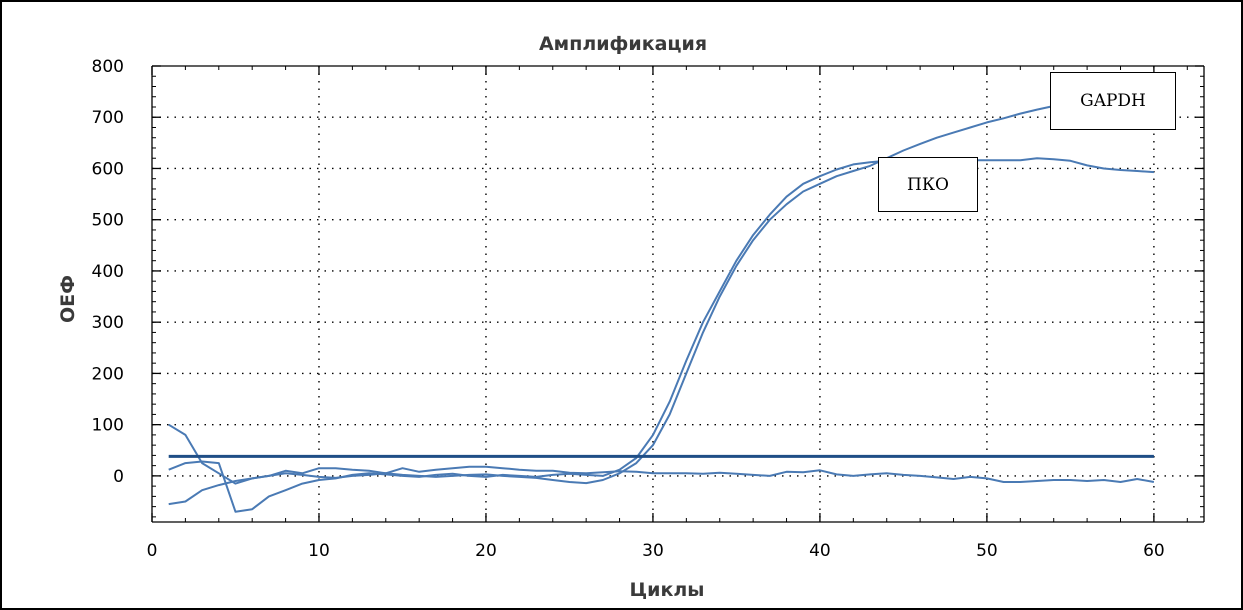 The width and height of the screenshot is (1243, 610). Describe the element at coordinates (108, 118) in the screenshot. I see `y-tick-label: 700` at that location.